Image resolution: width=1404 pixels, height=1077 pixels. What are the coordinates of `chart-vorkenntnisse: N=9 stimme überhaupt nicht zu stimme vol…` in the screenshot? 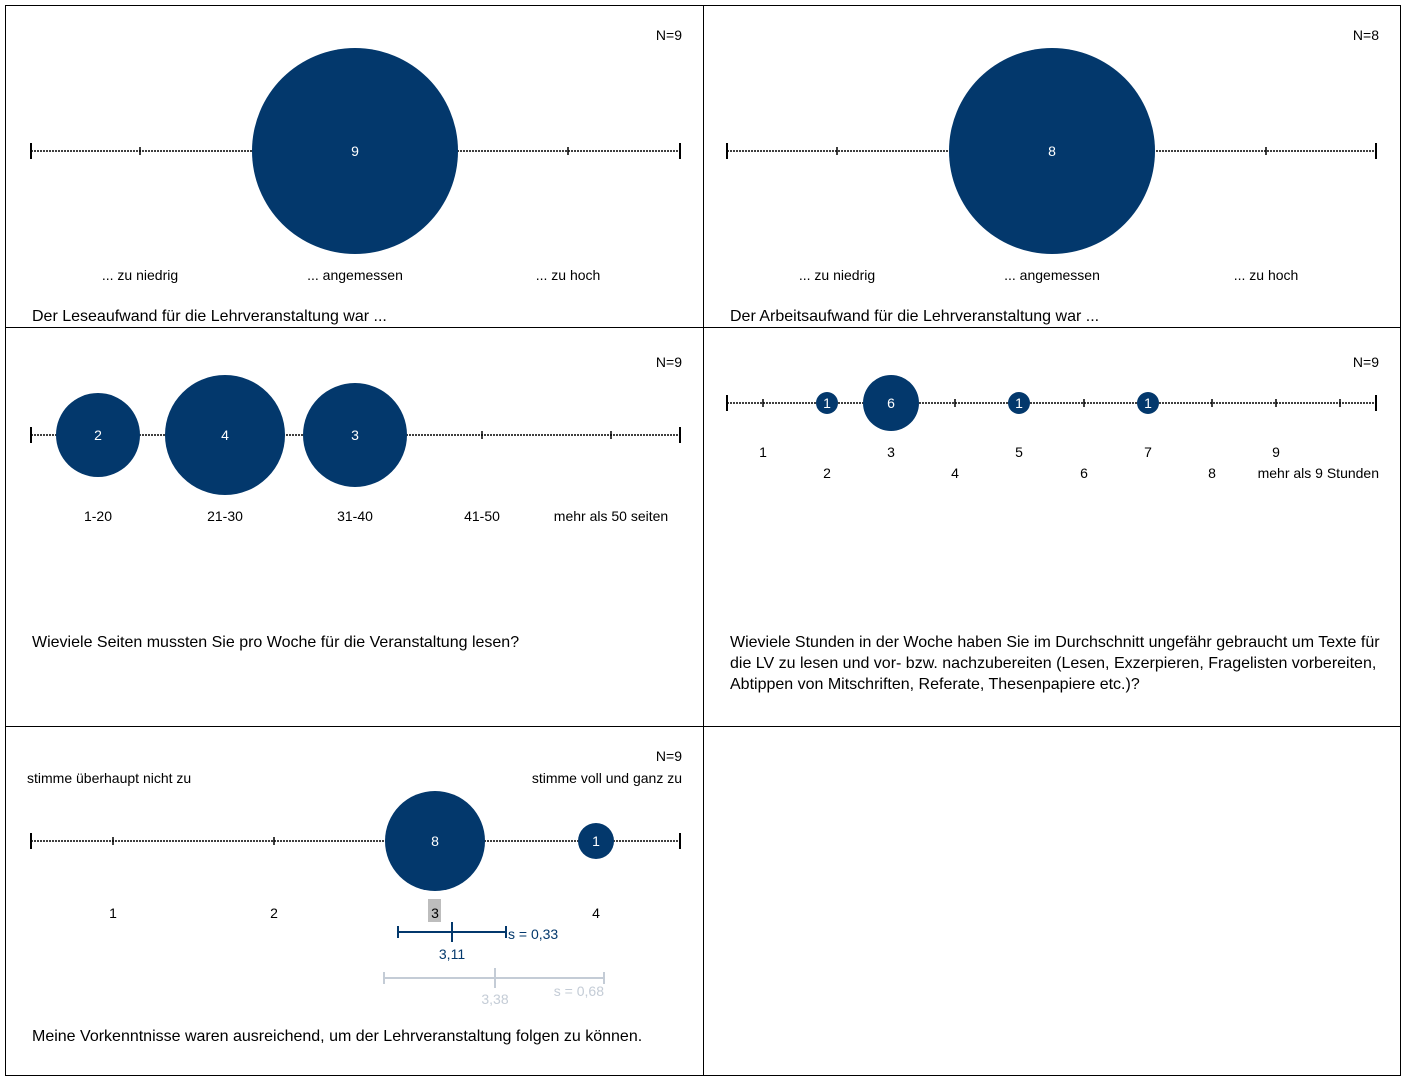 It's located at (354, 877).